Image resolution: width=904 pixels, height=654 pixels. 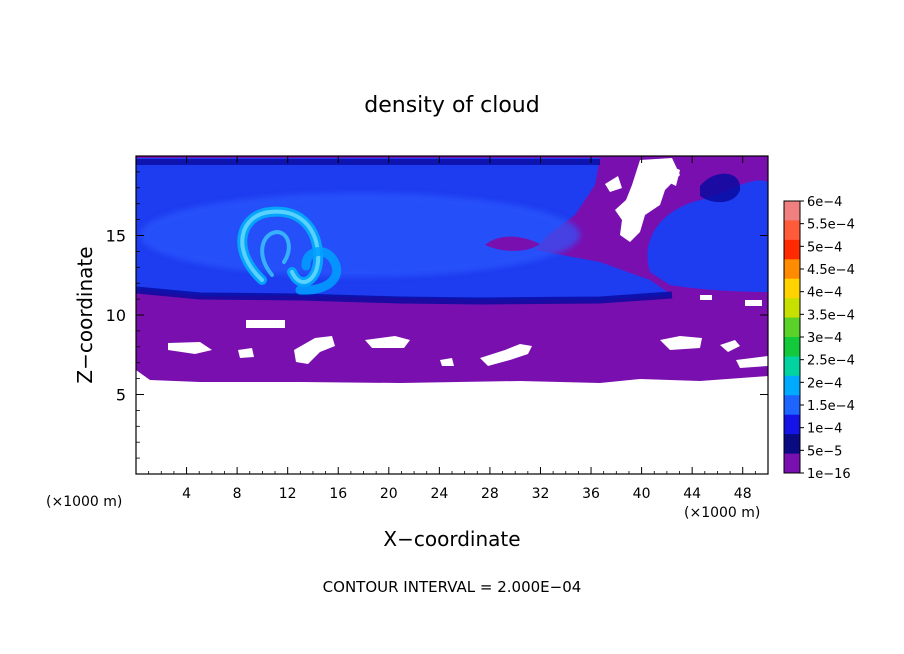 I want to click on colorbar-label: 1e−4, so click(x=824, y=429).